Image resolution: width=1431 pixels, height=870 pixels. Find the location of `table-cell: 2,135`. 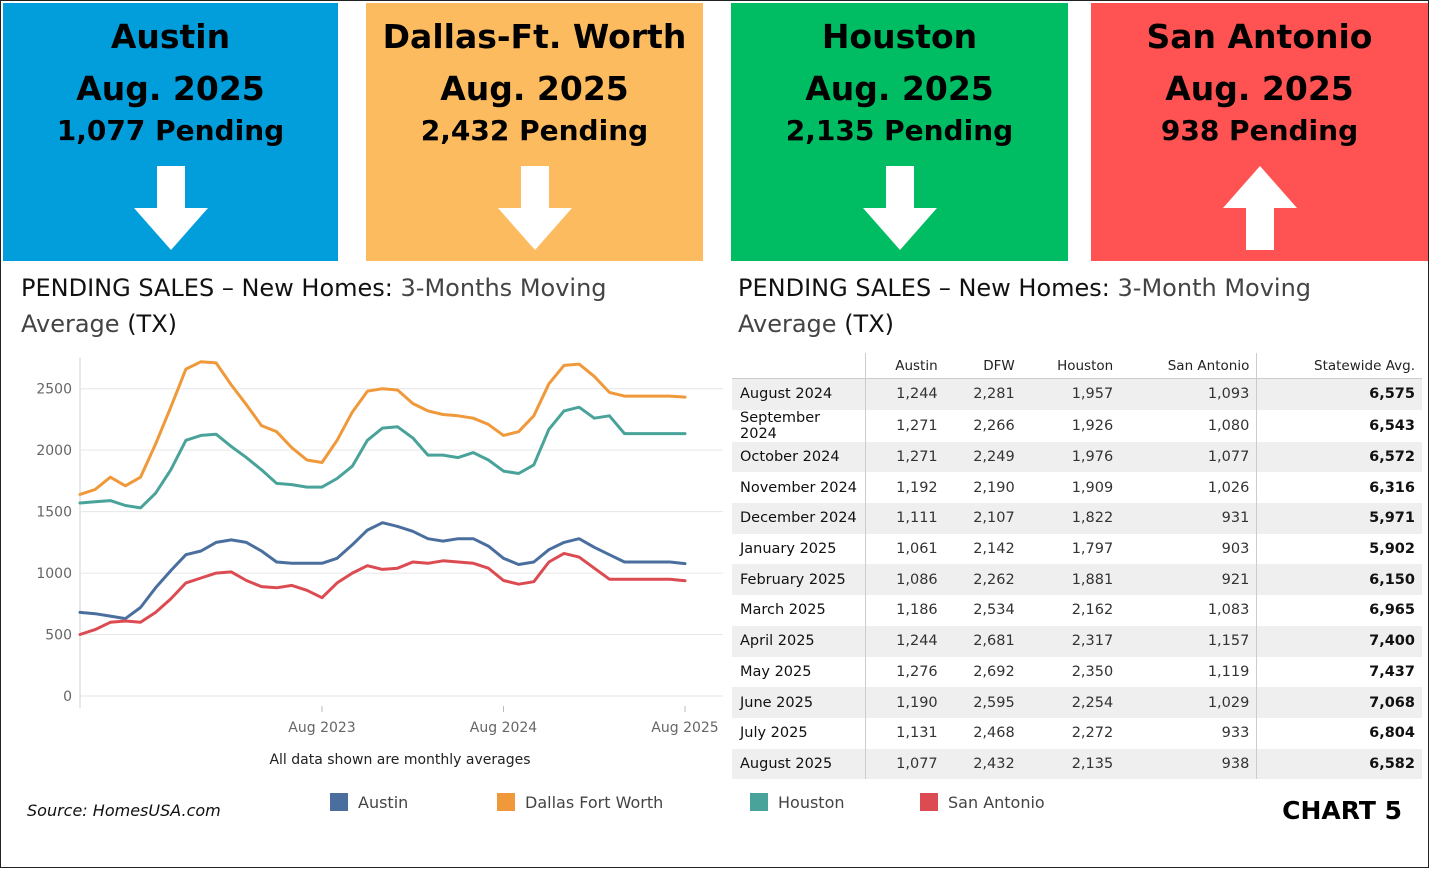

table-cell: 2,135 is located at coordinates (1071, 764).